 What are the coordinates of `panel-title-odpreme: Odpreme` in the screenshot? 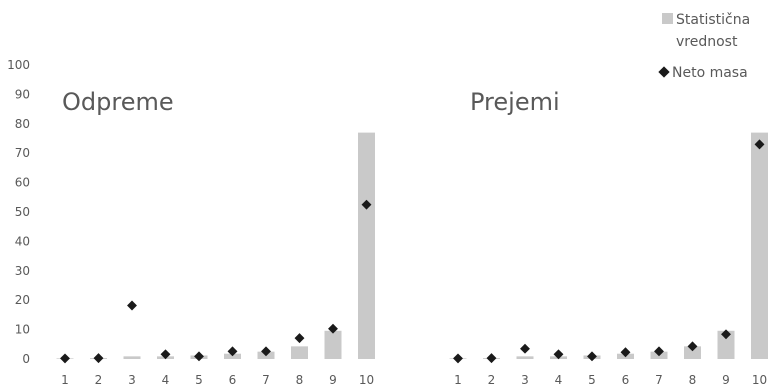 It's located at (118, 102).